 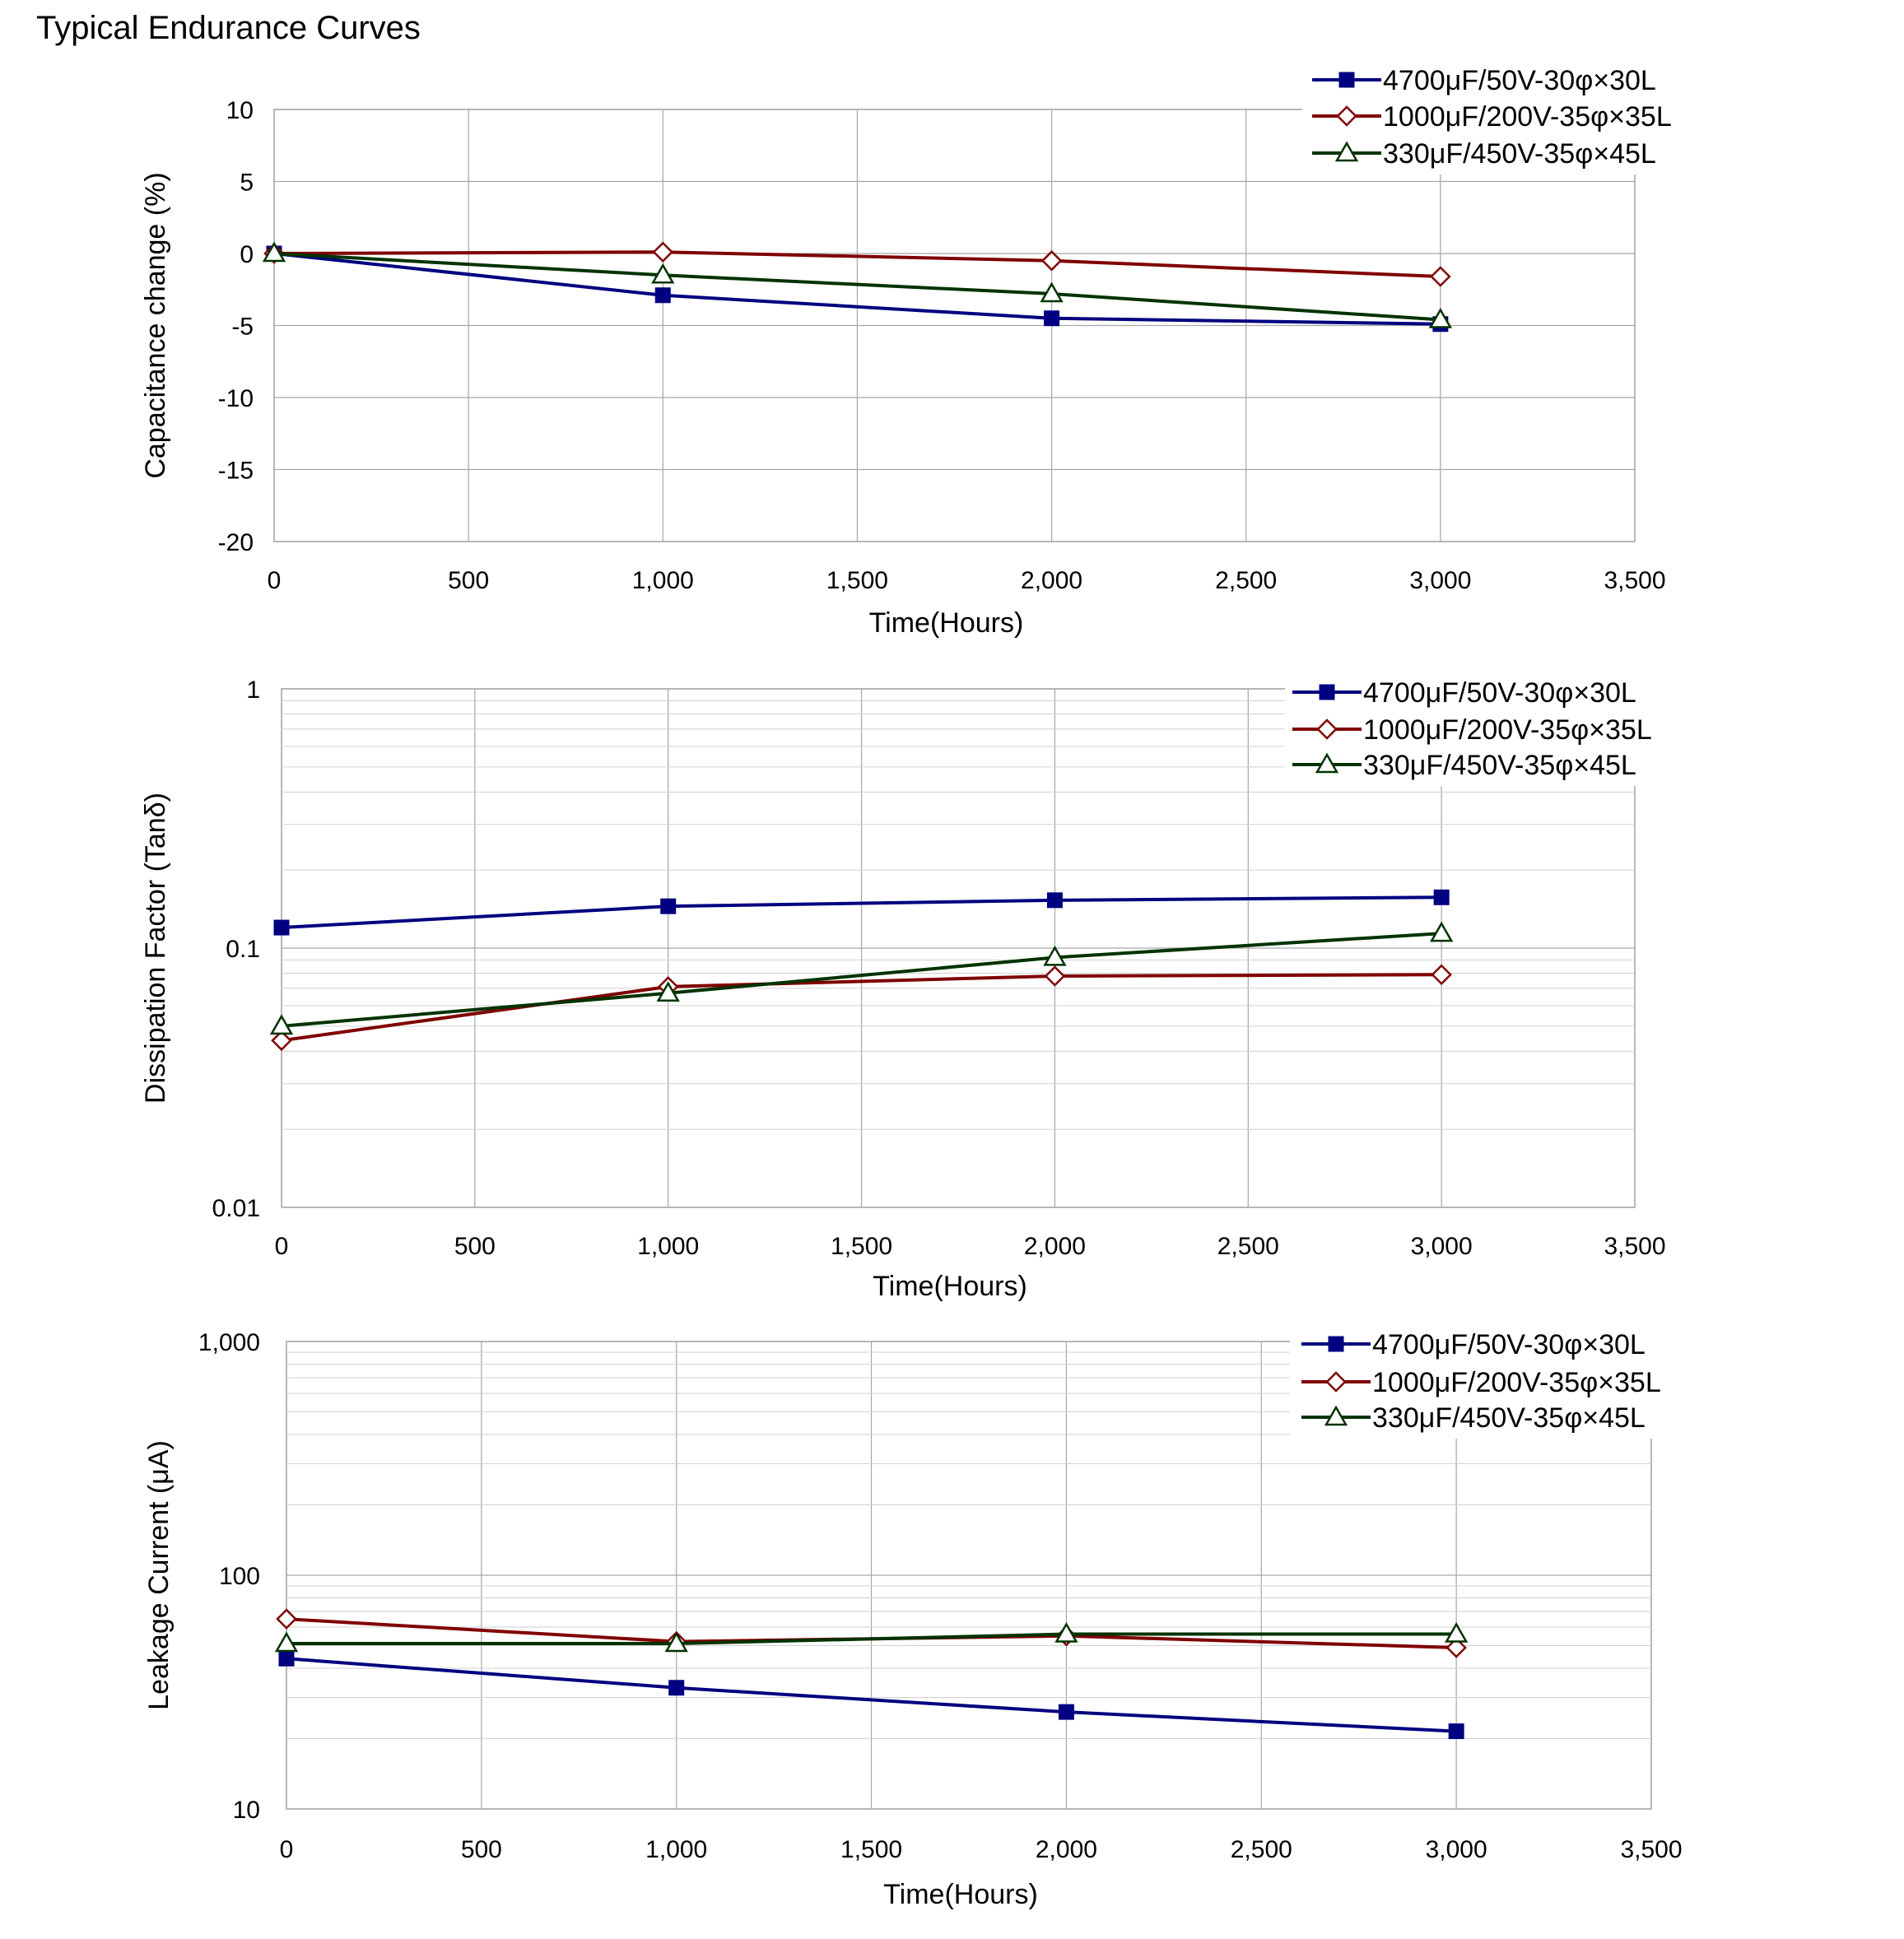 What do you see at coordinates (1055, 1247) in the screenshot?
I see `x-tick-label-dissipation: 2,000` at bounding box center [1055, 1247].